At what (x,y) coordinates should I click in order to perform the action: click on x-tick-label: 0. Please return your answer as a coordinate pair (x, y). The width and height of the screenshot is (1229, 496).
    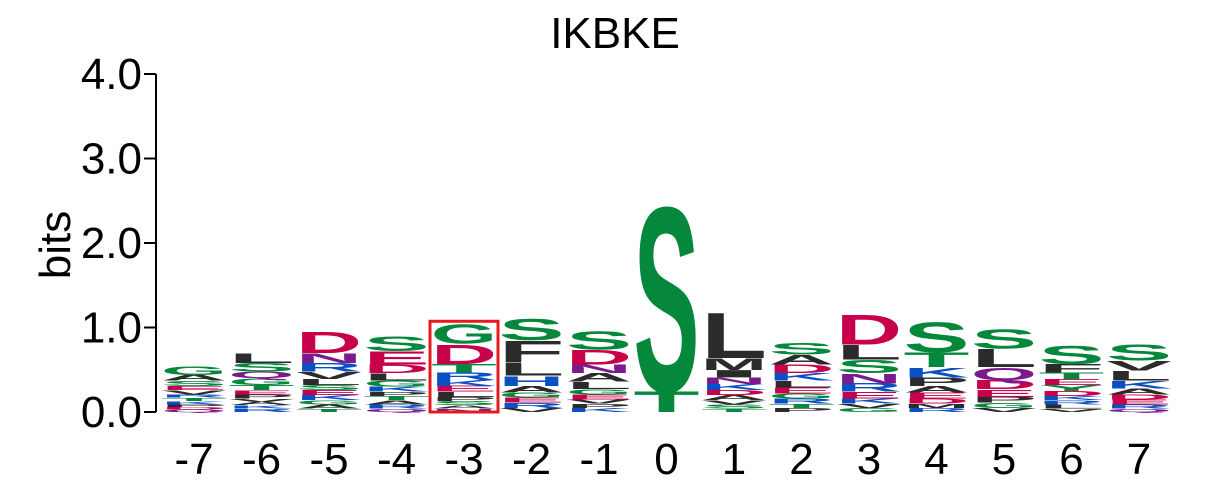
    Looking at the image, I should click on (666, 459).